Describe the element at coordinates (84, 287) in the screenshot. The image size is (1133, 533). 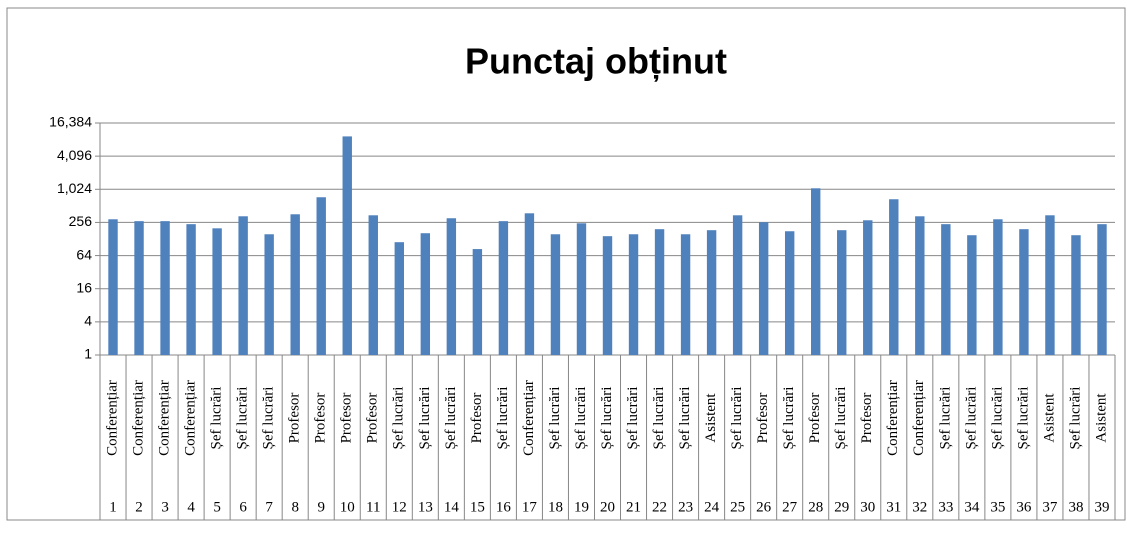
I see `y-tick-label: 16` at that location.